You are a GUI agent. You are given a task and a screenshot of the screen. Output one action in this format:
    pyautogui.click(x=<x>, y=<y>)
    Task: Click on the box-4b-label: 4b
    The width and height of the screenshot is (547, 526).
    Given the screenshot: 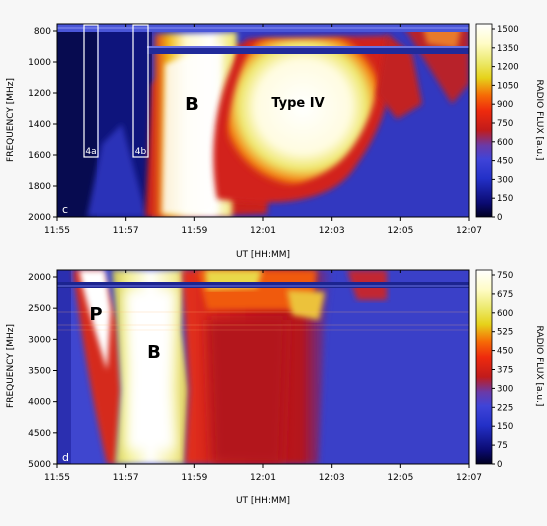 What is the action you would take?
    pyautogui.click(x=141, y=152)
    